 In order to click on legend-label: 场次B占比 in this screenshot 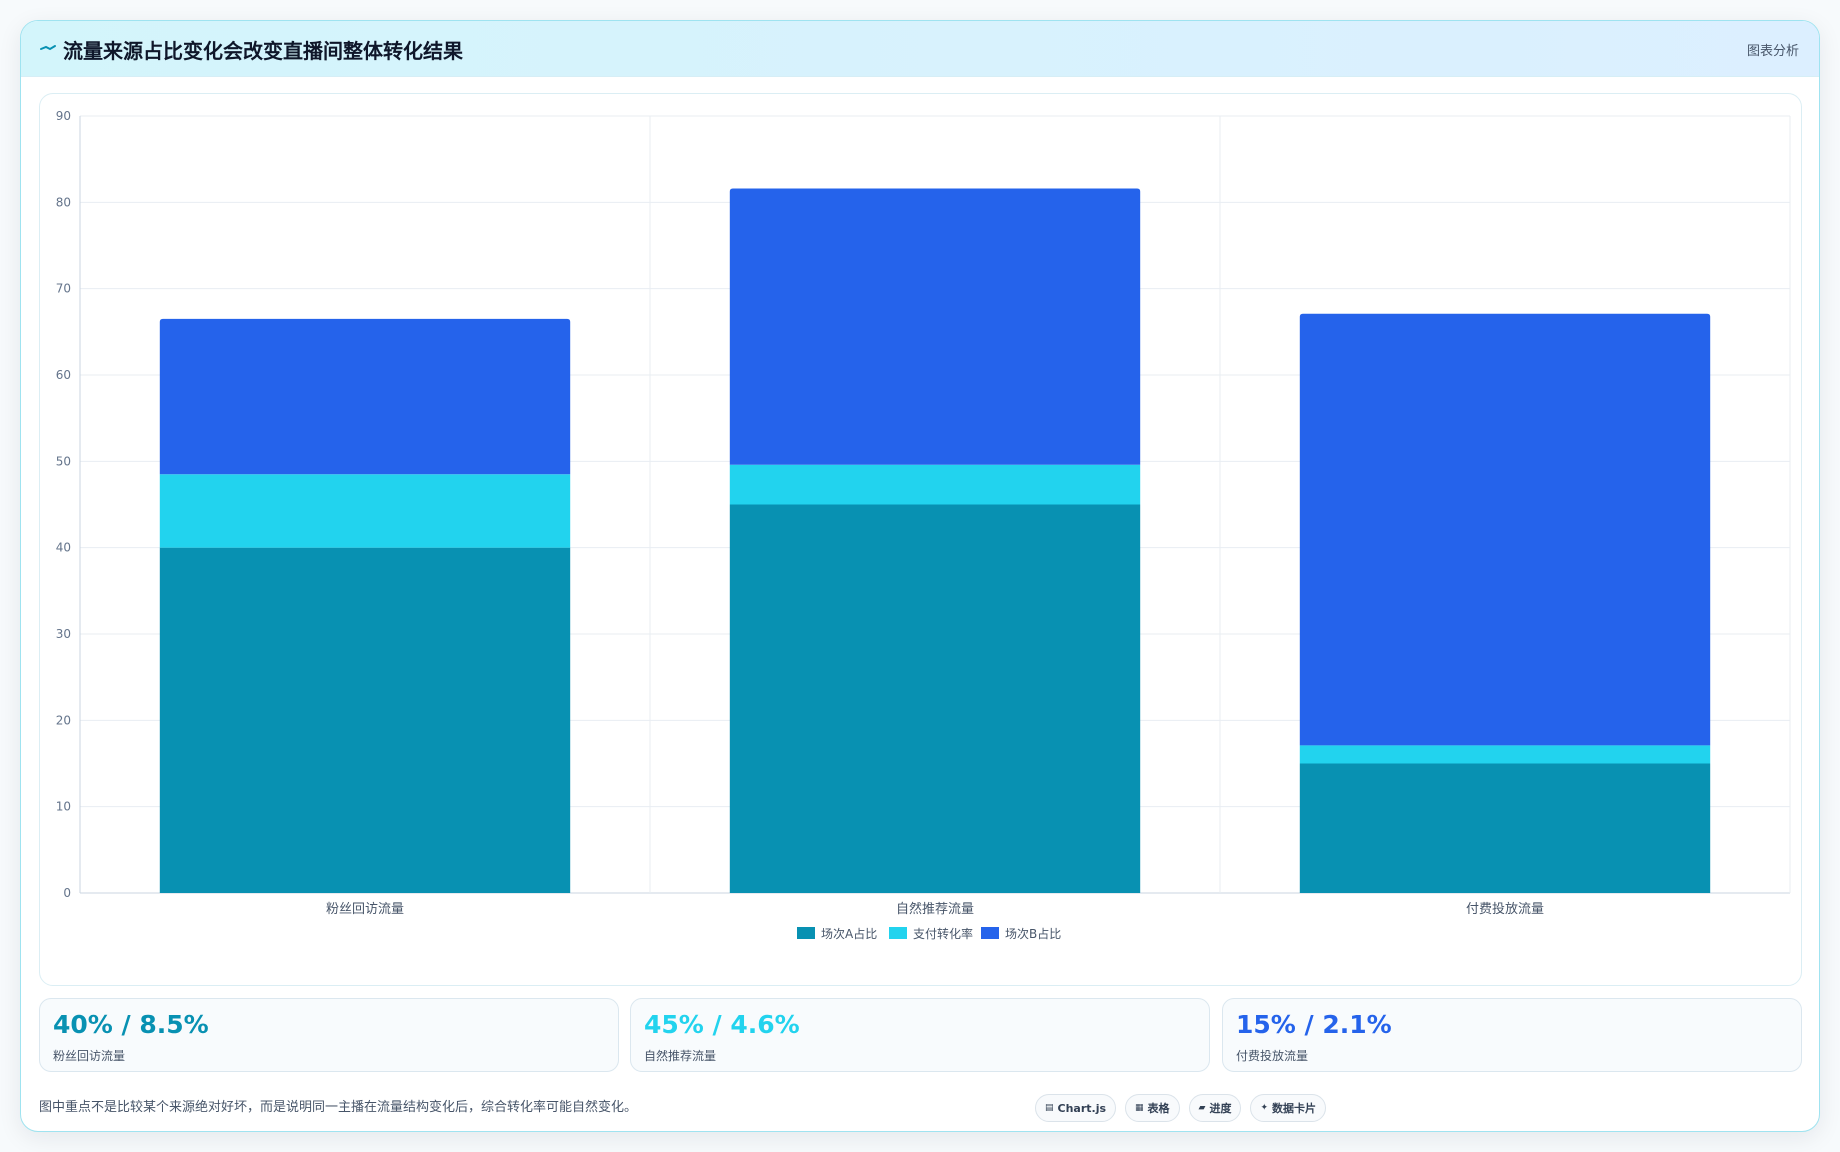, I will do `click(1033, 933)`.